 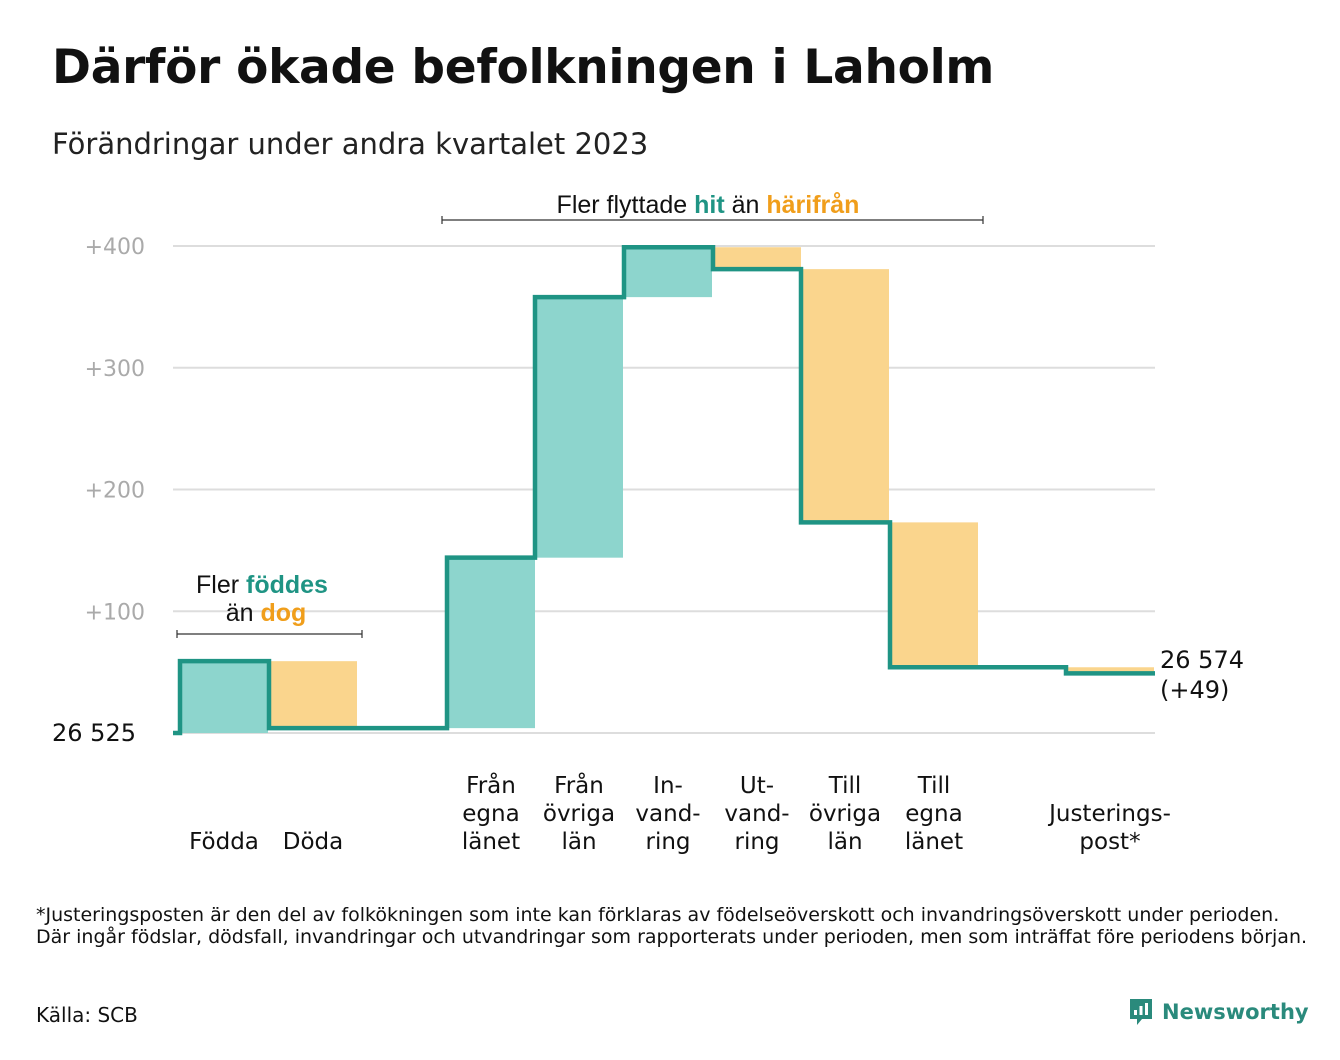 I want to click on category-label: Justerings-, so click(x=1109, y=814).